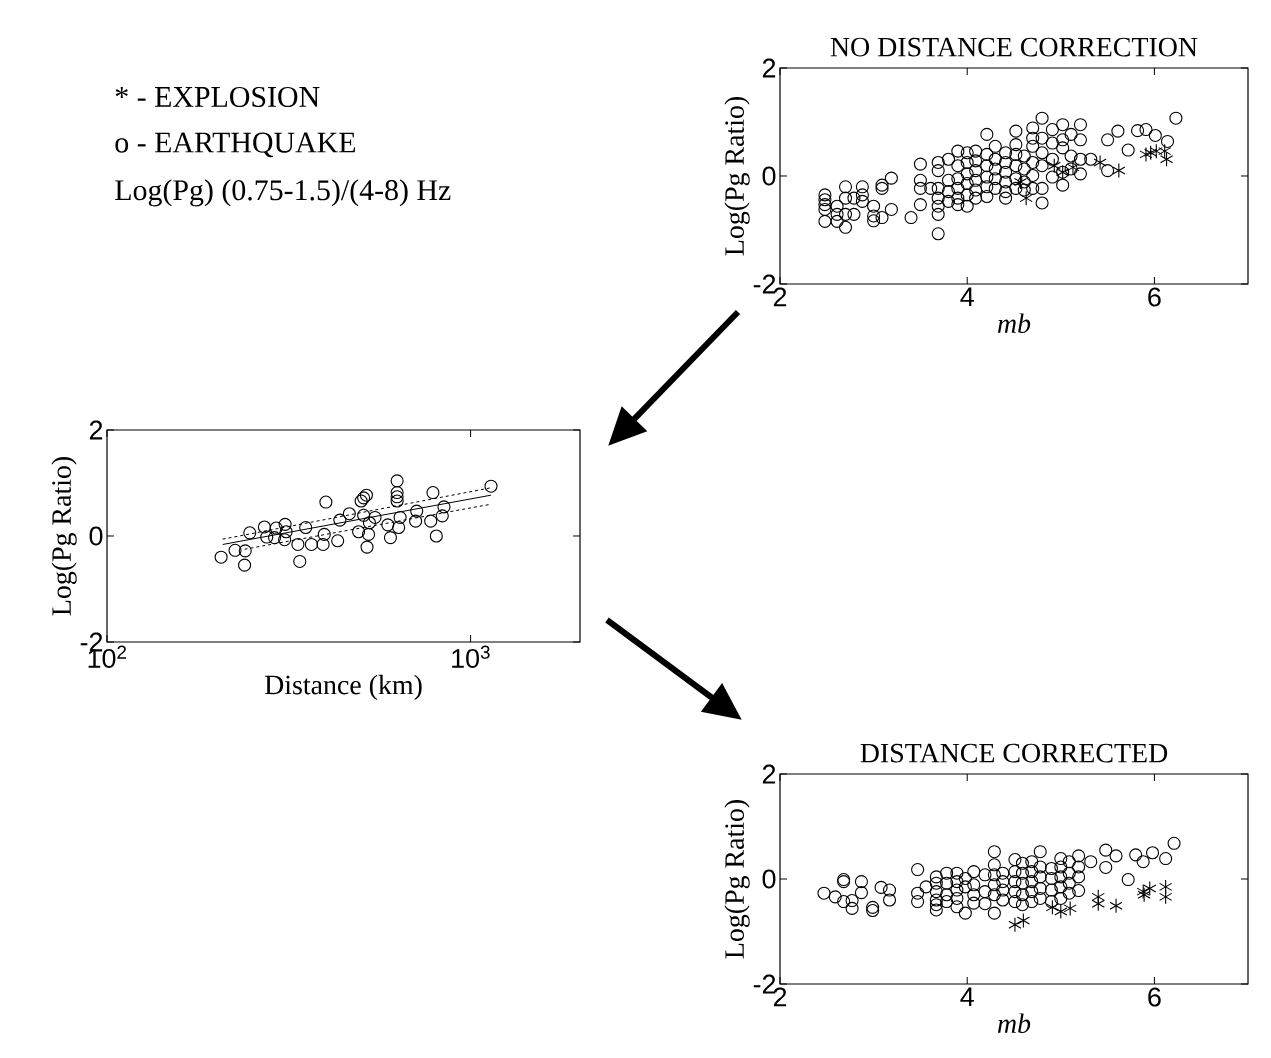 Image resolution: width=1271 pixels, height=1058 pixels. What do you see at coordinates (343, 687) in the screenshot?
I see `x-axis-title: Distance (km)` at bounding box center [343, 687].